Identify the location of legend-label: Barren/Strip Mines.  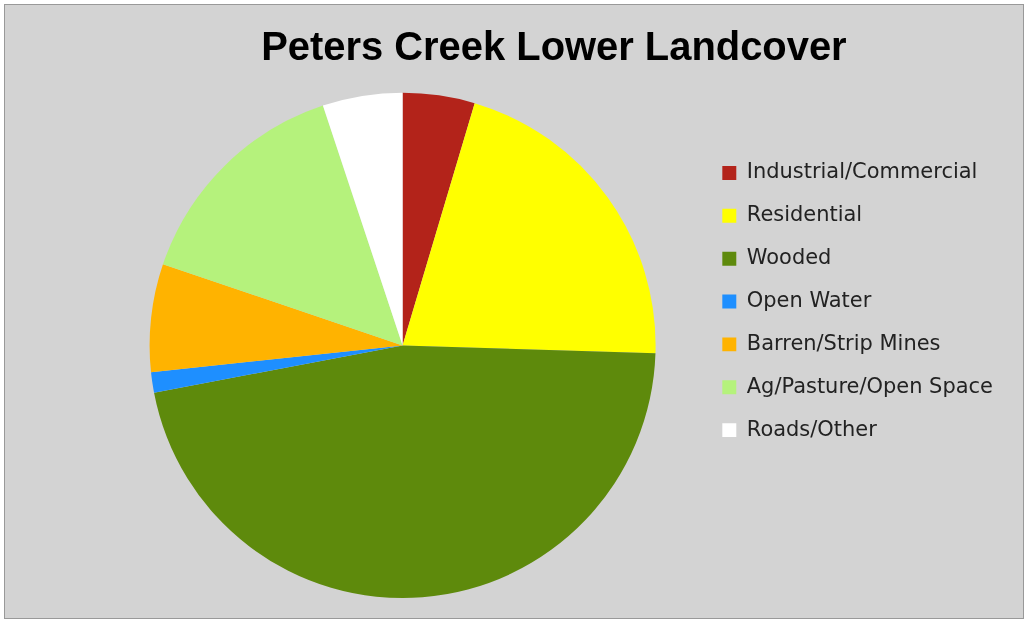
(843, 342).